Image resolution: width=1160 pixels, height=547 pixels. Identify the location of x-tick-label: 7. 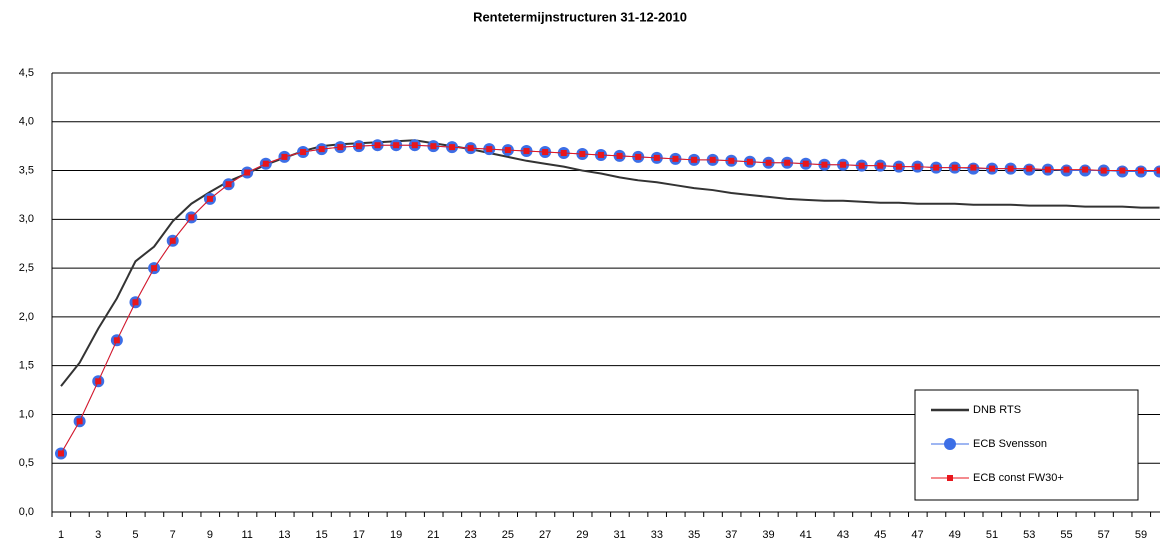
(173, 535).